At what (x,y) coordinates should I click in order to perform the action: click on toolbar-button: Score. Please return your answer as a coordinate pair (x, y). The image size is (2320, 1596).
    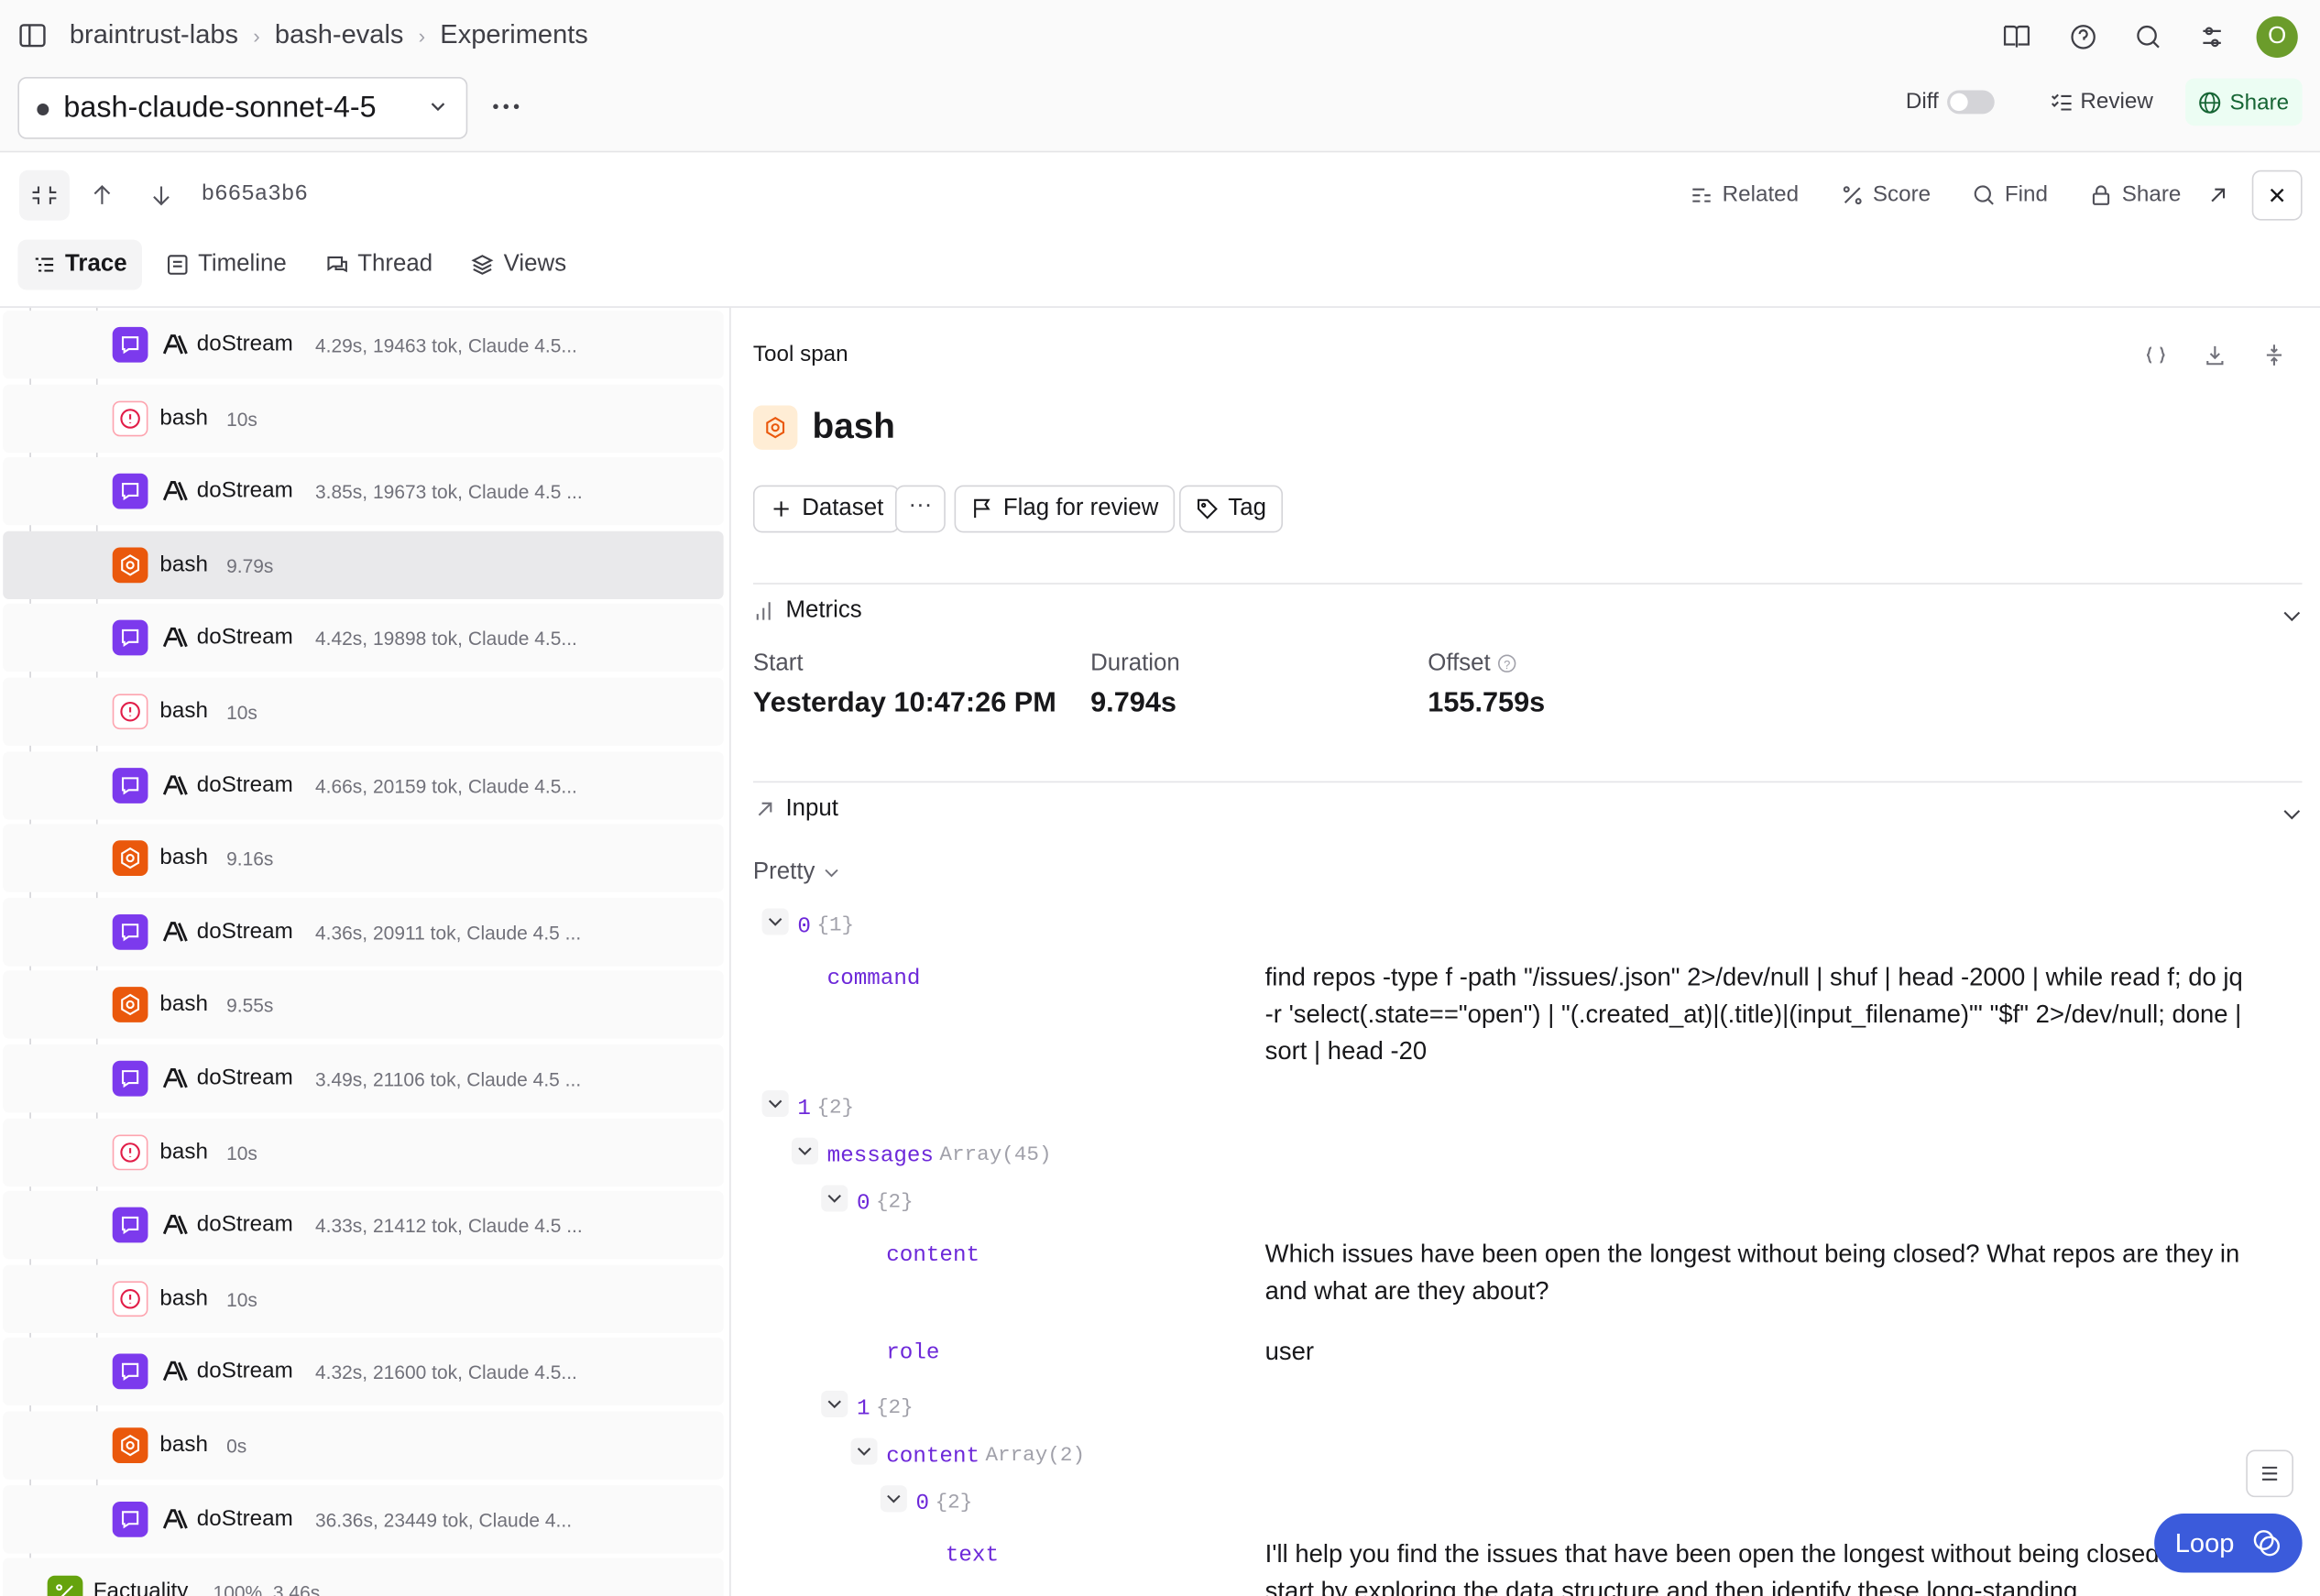
    Looking at the image, I should click on (1885, 194).